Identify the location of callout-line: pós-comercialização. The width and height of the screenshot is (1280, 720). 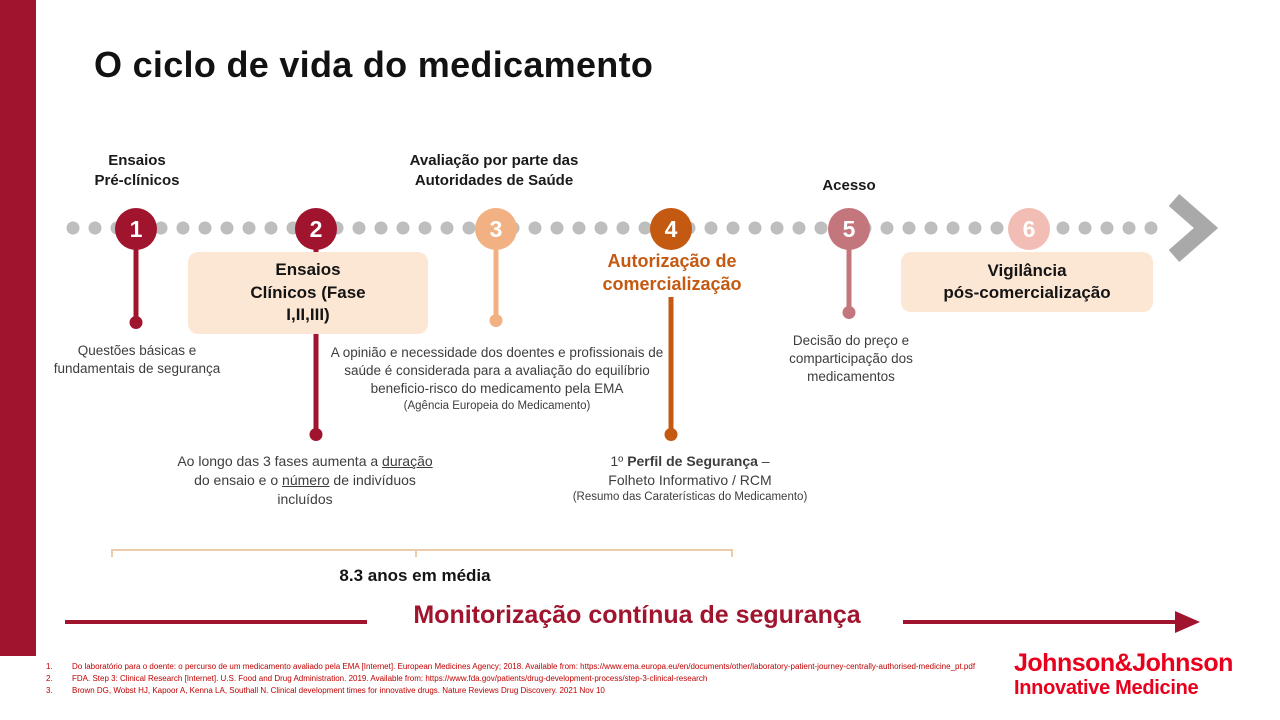
(1027, 292).